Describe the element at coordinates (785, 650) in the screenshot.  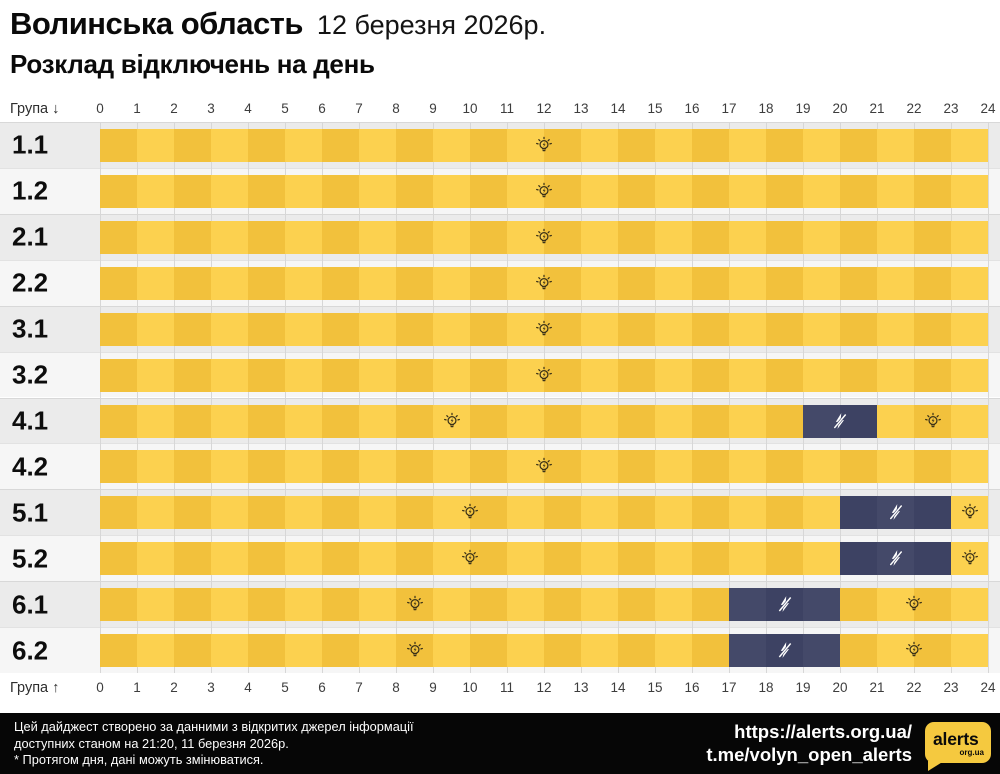
I see `outage-marker` at that location.